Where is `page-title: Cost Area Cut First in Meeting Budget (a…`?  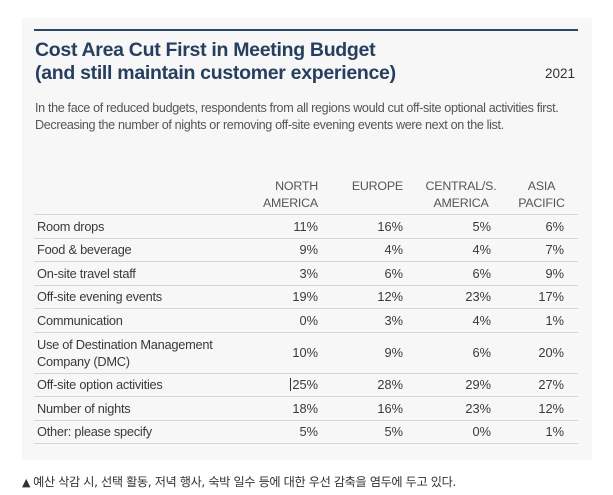 page-title: Cost Area Cut First in Meeting Budget (a… is located at coordinates (250, 62).